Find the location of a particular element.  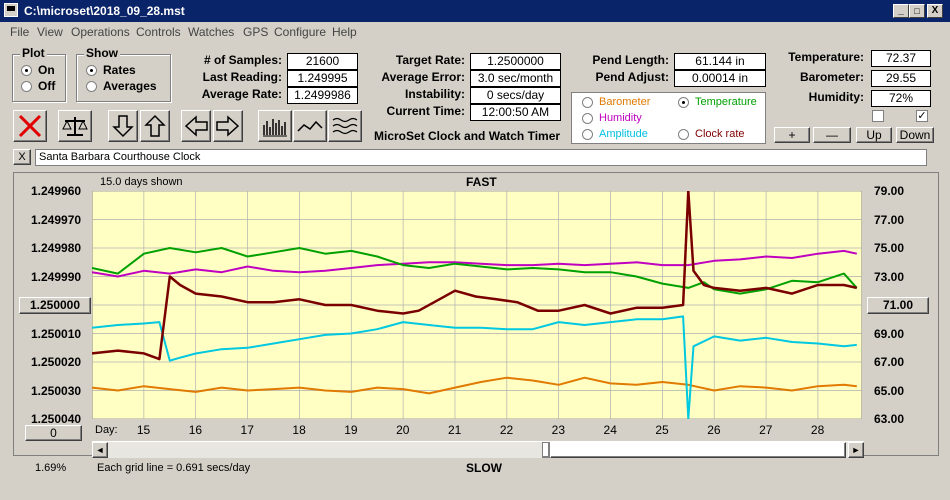

menu-operations: Operations is located at coordinates (100, 32).